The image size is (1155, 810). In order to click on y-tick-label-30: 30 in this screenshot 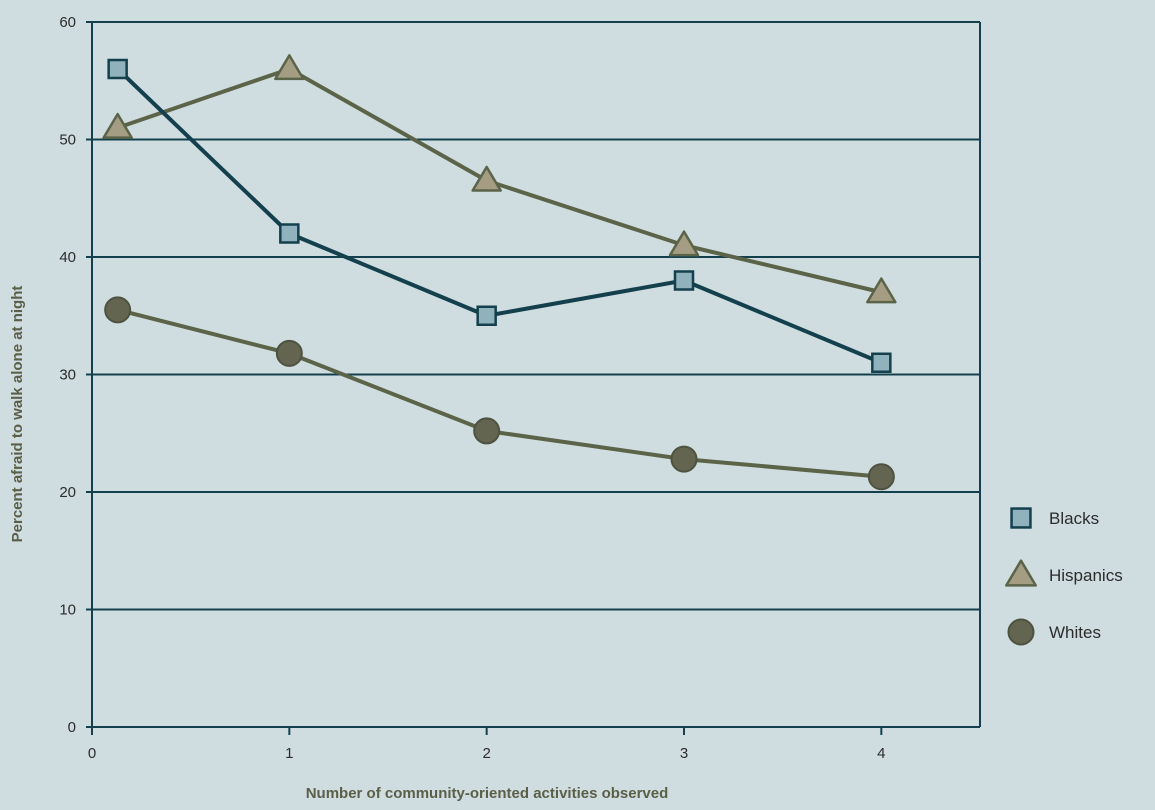, I will do `click(67, 375)`.